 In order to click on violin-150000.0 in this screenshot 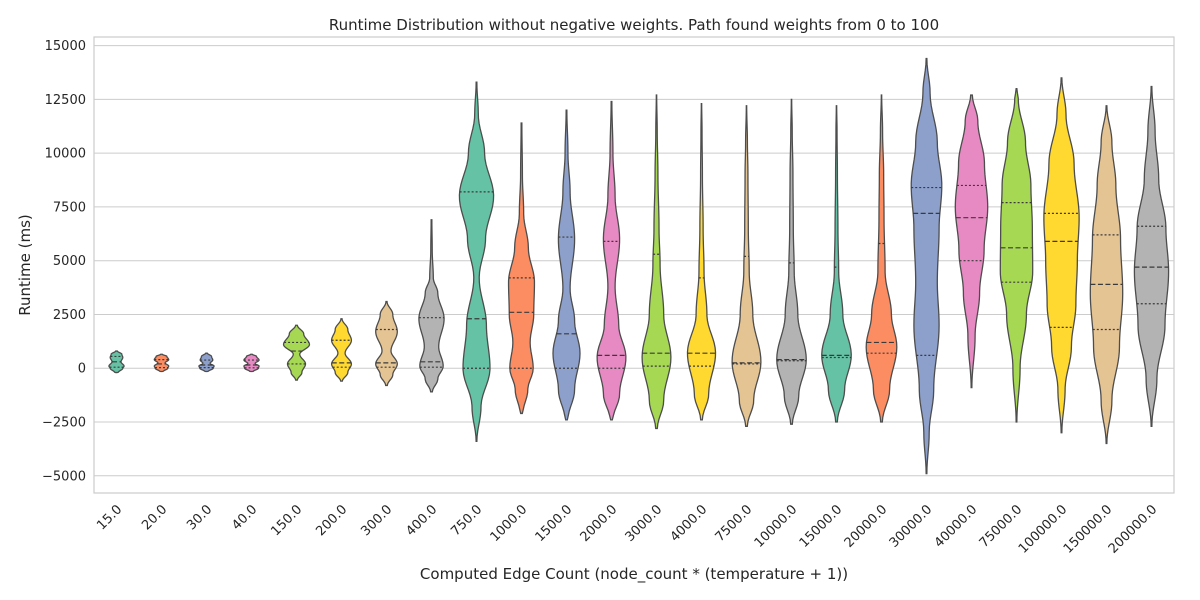, I will do `click(1106, 275)`.